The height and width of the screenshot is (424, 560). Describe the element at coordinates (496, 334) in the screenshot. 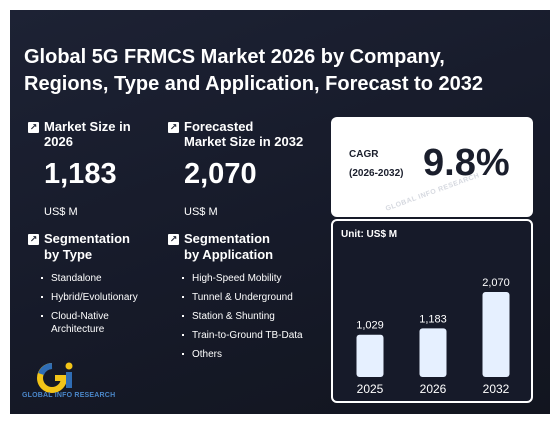

I see `bar-2032` at that location.